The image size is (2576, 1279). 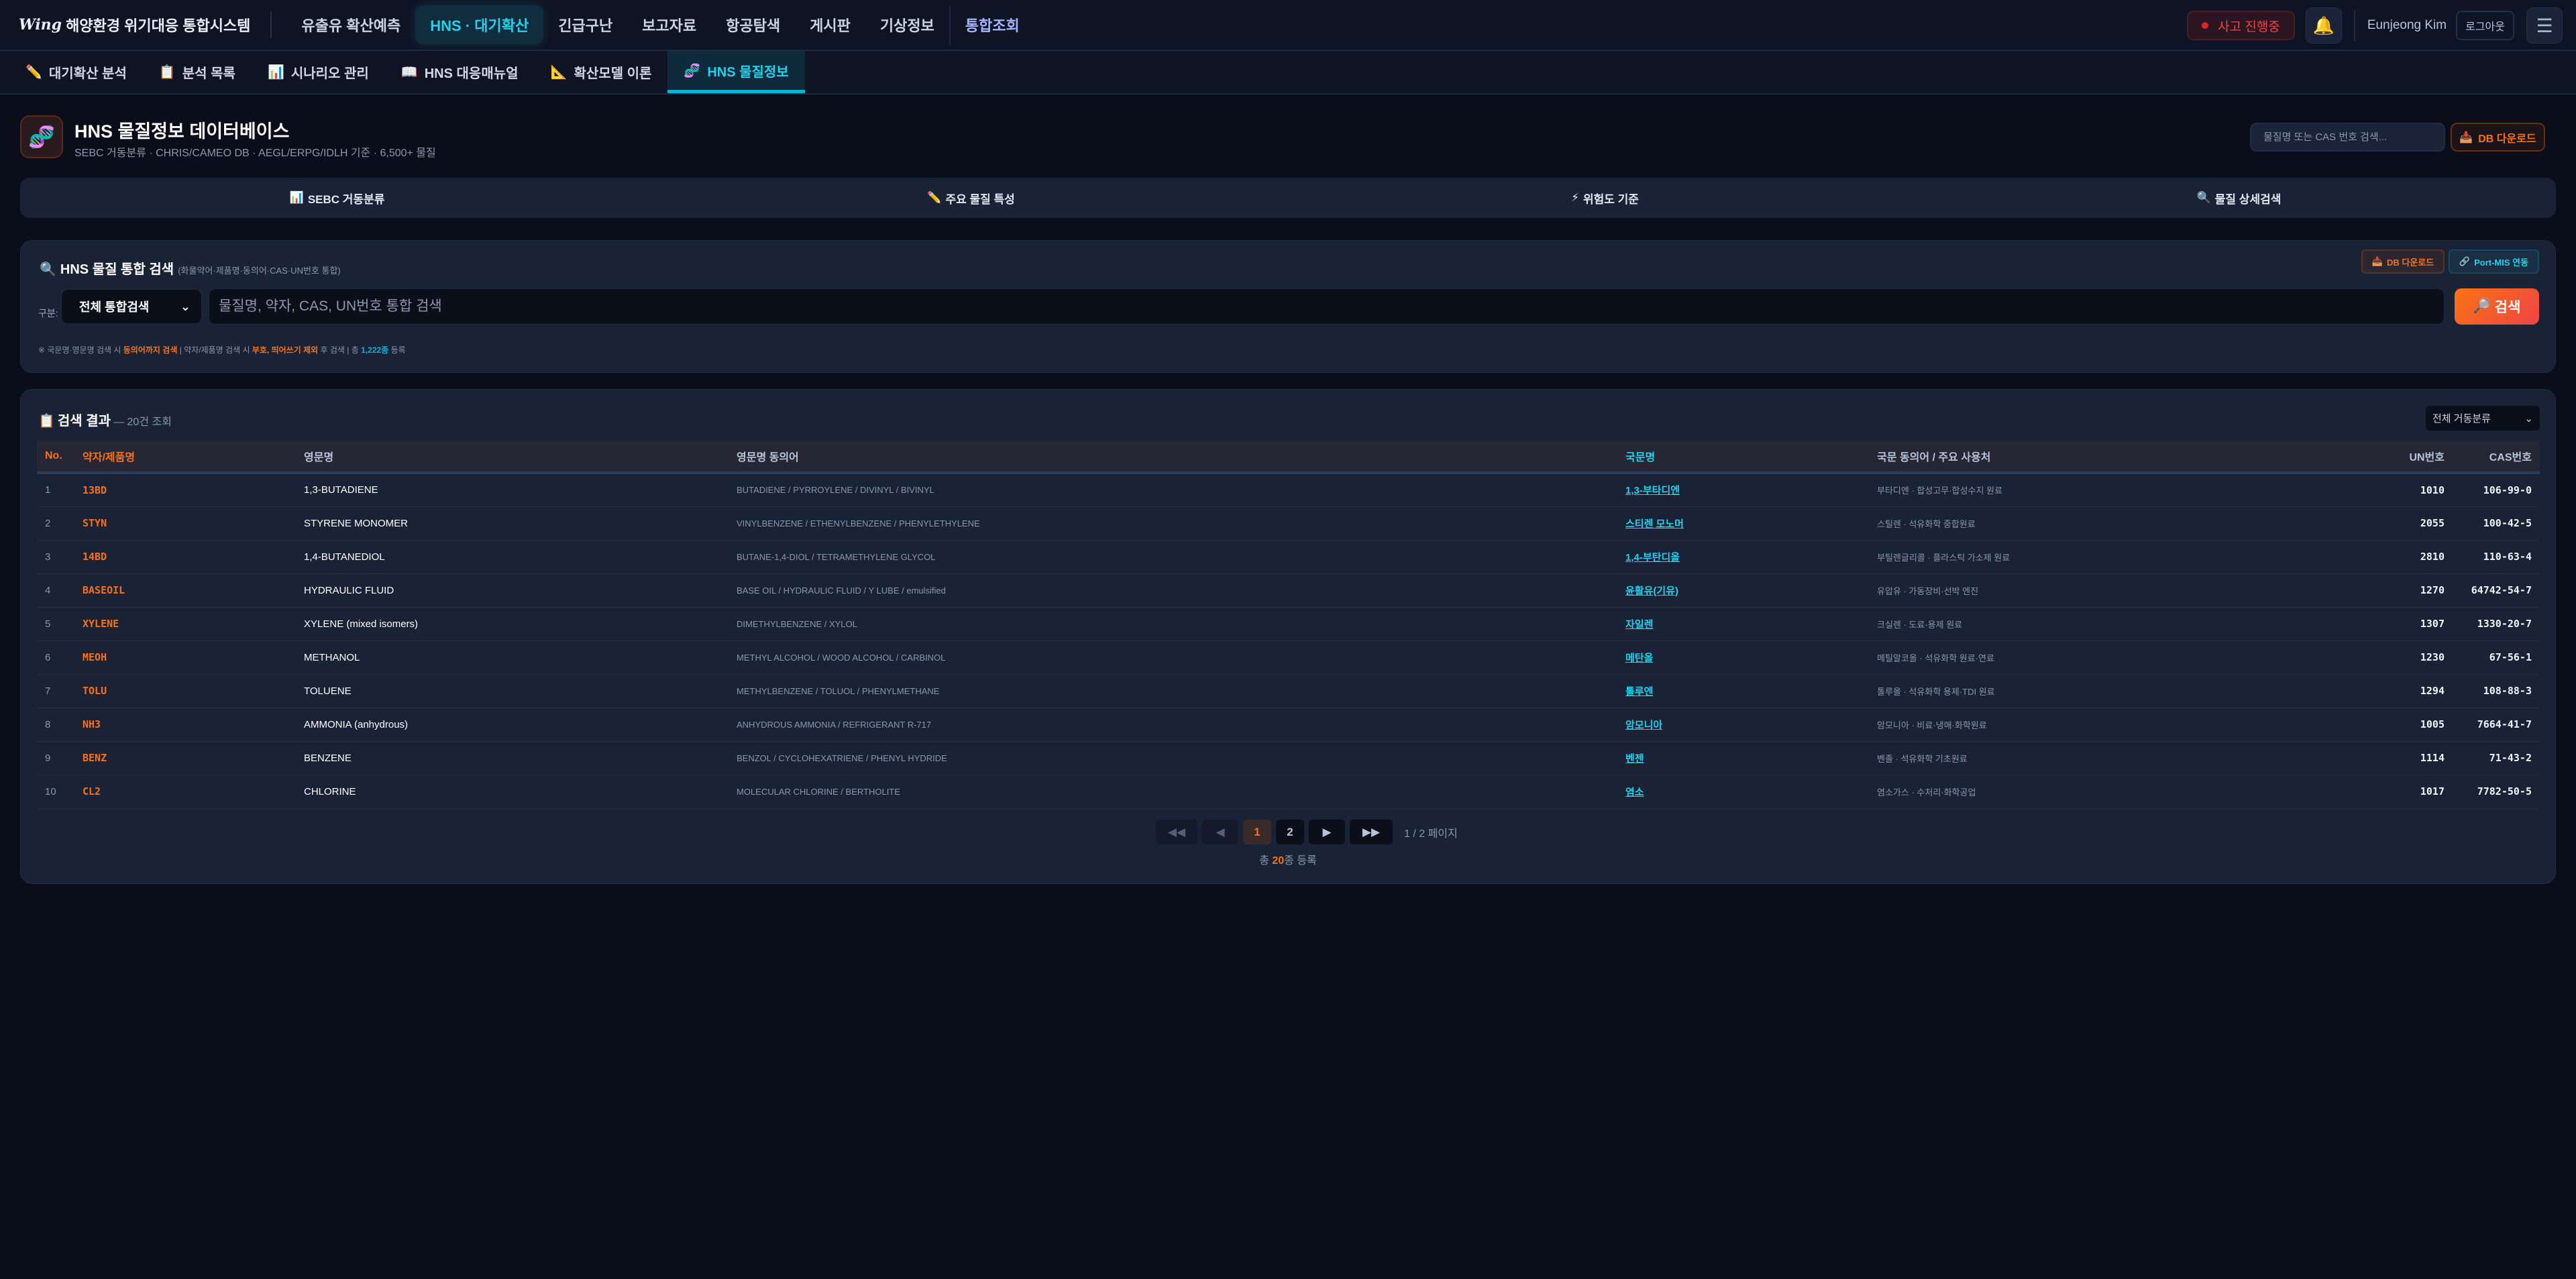 What do you see at coordinates (142, 422) in the screenshot?
I see `results-count: — 20건 조회` at bounding box center [142, 422].